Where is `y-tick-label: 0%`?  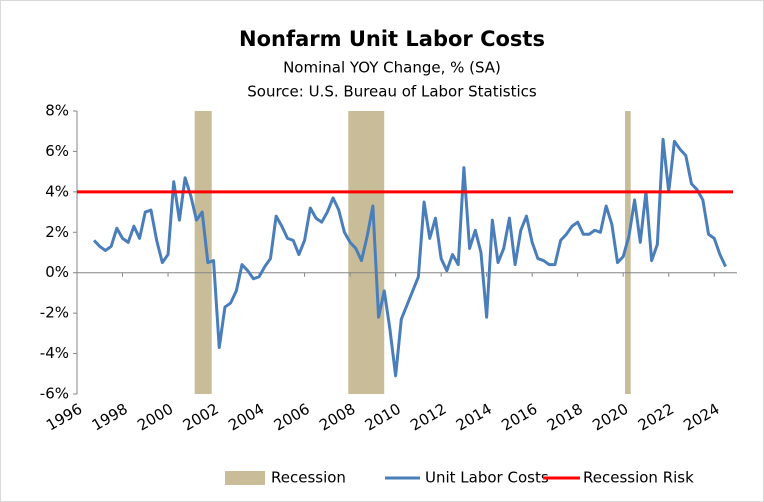 y-tick-label: 0% is located at coordinates (57, 272).